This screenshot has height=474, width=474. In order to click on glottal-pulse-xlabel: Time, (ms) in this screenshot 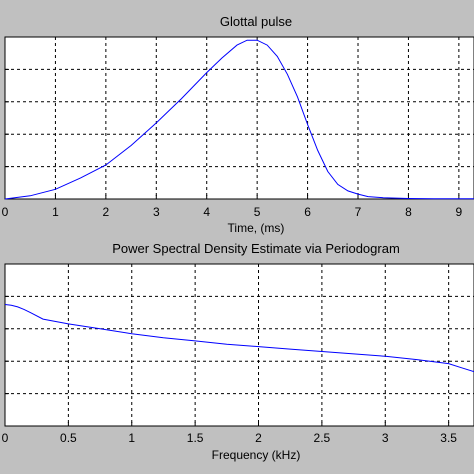, I will do `click(256, 228)`.